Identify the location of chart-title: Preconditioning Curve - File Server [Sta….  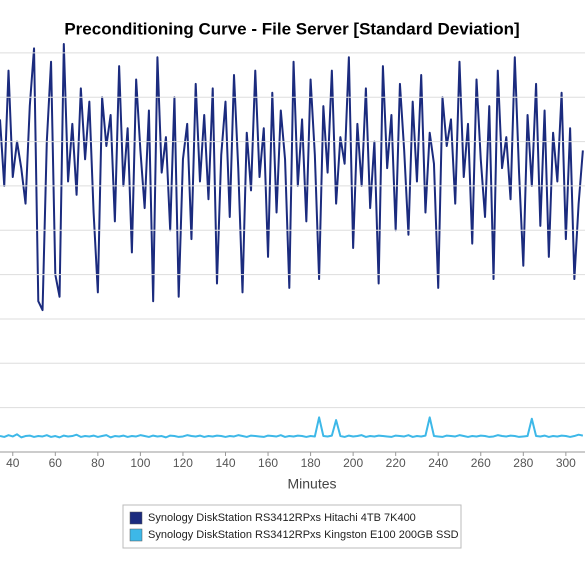
(291, 28).